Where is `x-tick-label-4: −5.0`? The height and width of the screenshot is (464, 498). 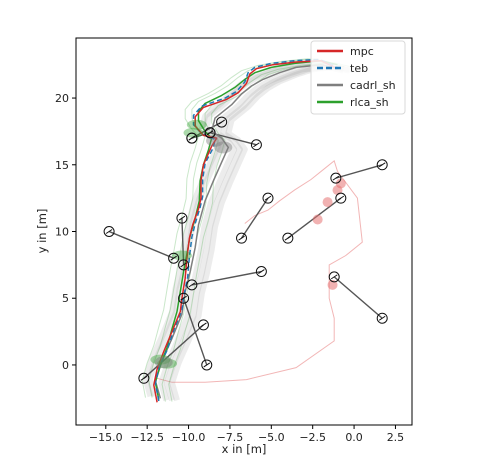 x-tick-label-4: −5.0 is located at coordinates (271, 437).